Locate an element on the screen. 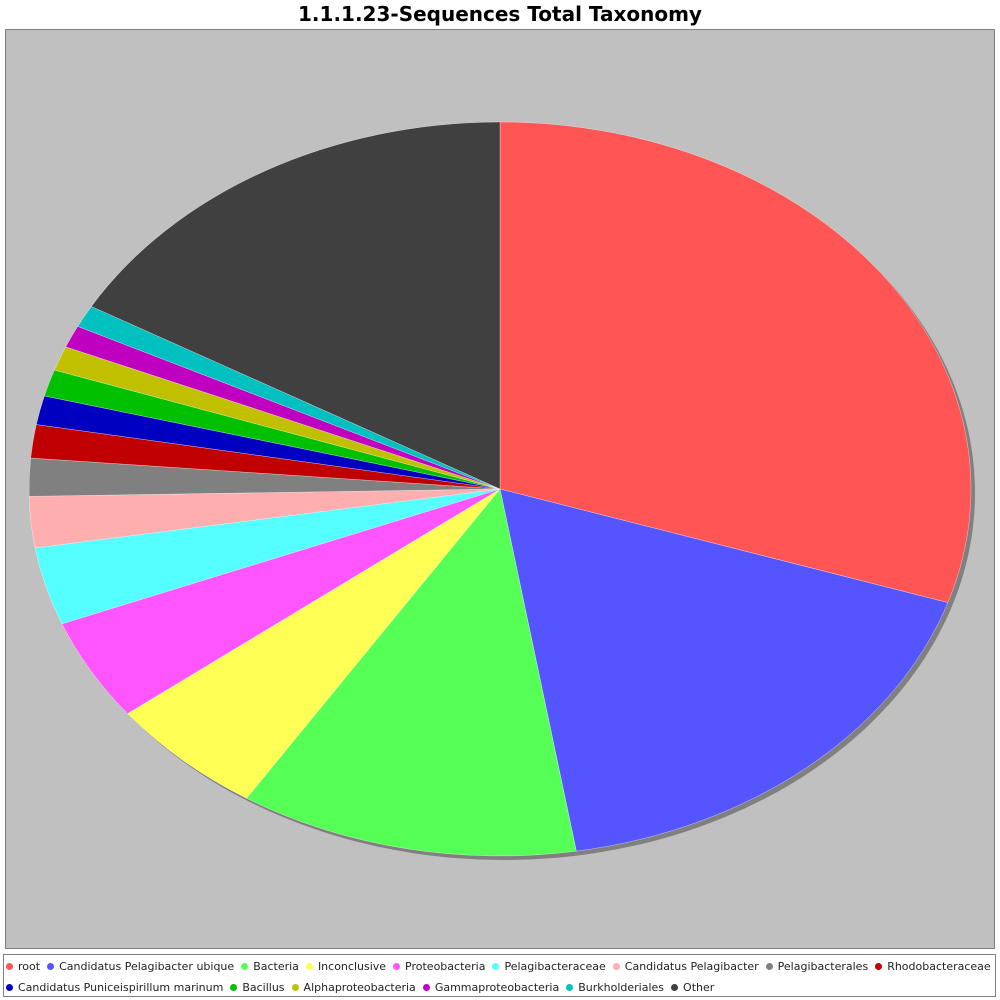 The width and height of the screenshot is (1000, 1000). legend-item: Pelagibacteraceae is located at coordinates (549, 966).